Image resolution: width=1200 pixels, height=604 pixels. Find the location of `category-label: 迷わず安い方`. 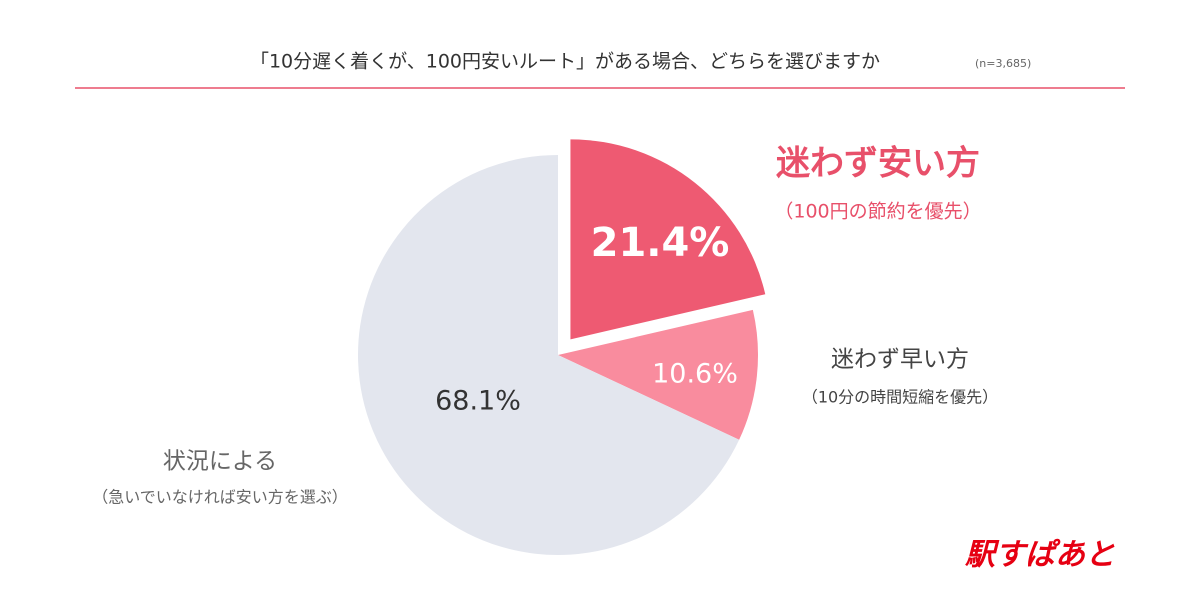

category-label: 迷わず安い方 is located at coordinates (878, 164).